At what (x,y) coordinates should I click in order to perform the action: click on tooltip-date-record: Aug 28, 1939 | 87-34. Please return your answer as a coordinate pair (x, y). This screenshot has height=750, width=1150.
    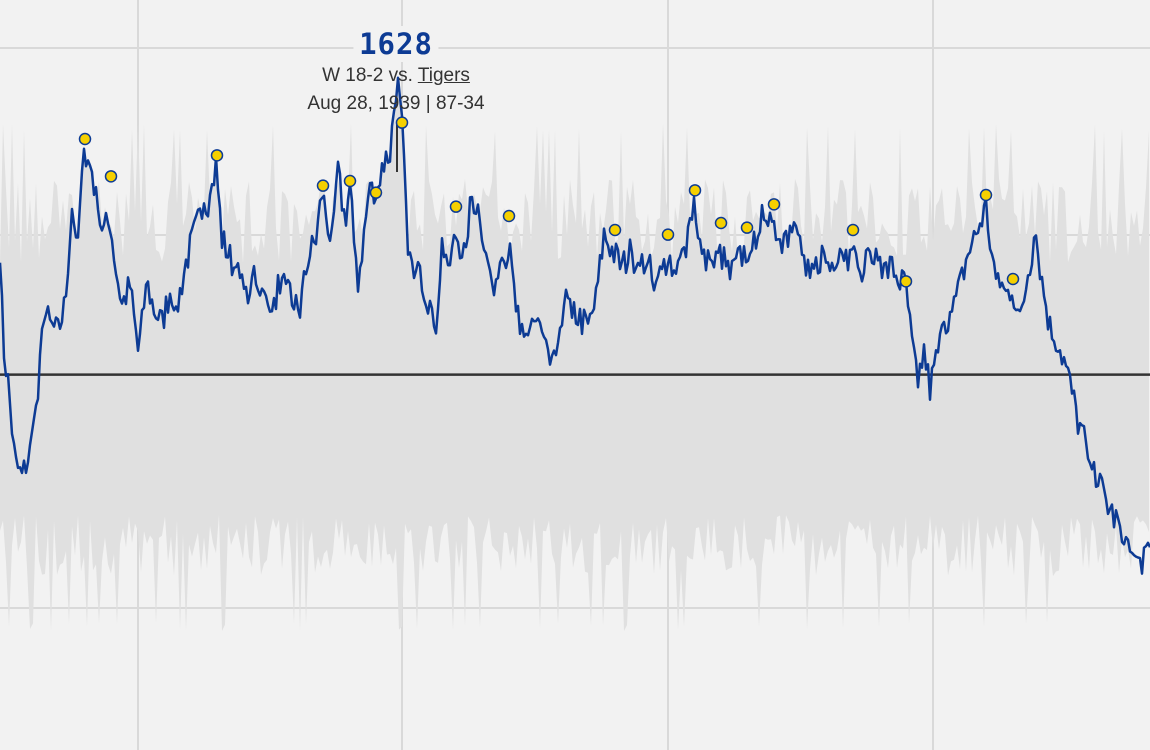
    Looking at the image, I should click on (396, 103).